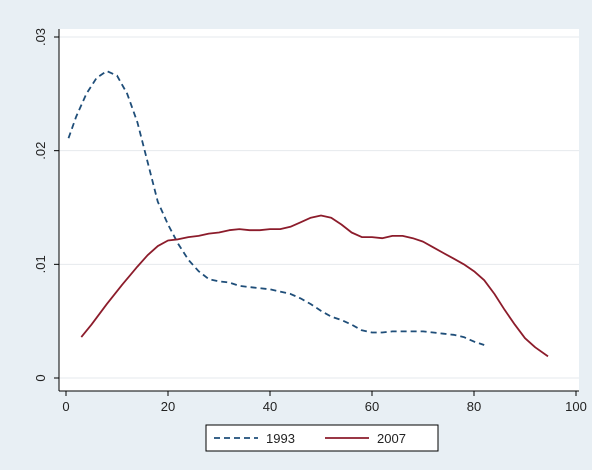  Describe the element at coordinates (65, 406) in the screenshot. I see `x-tick-label: 0` at that location.